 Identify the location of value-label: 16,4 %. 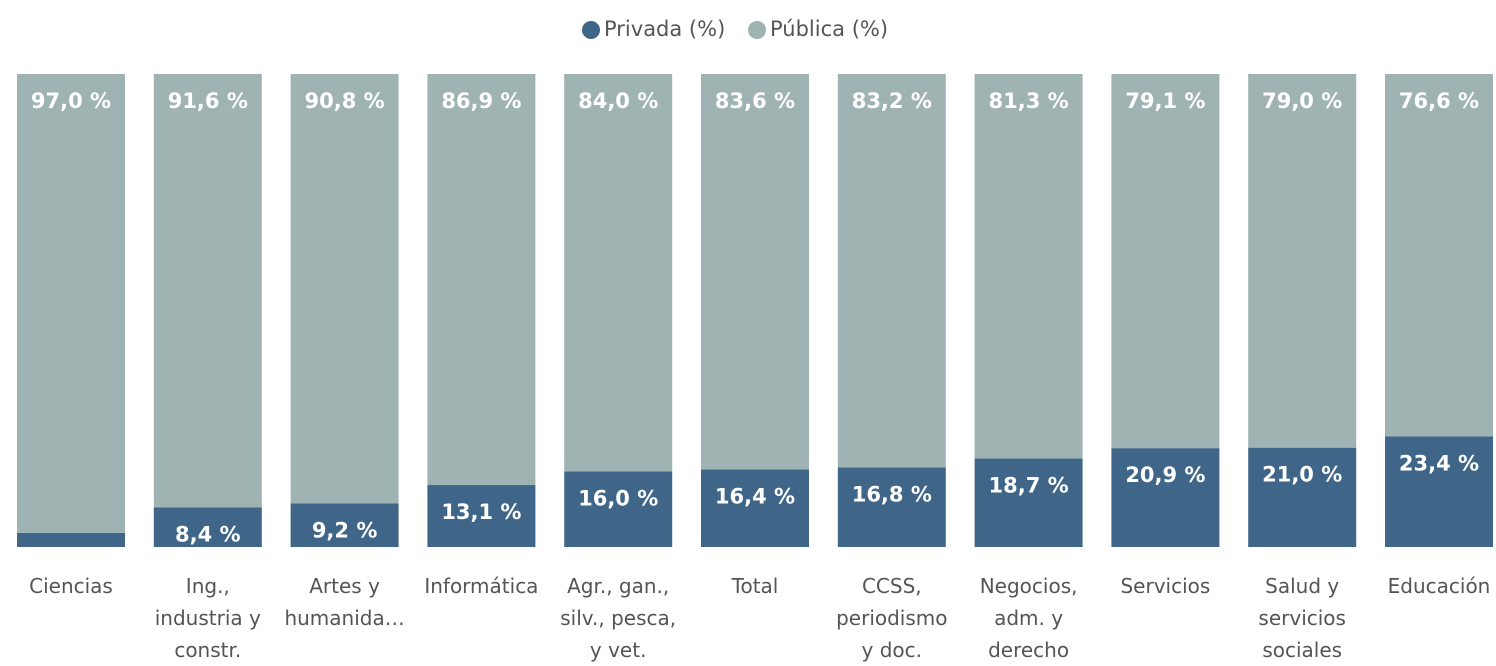
(755, 496).